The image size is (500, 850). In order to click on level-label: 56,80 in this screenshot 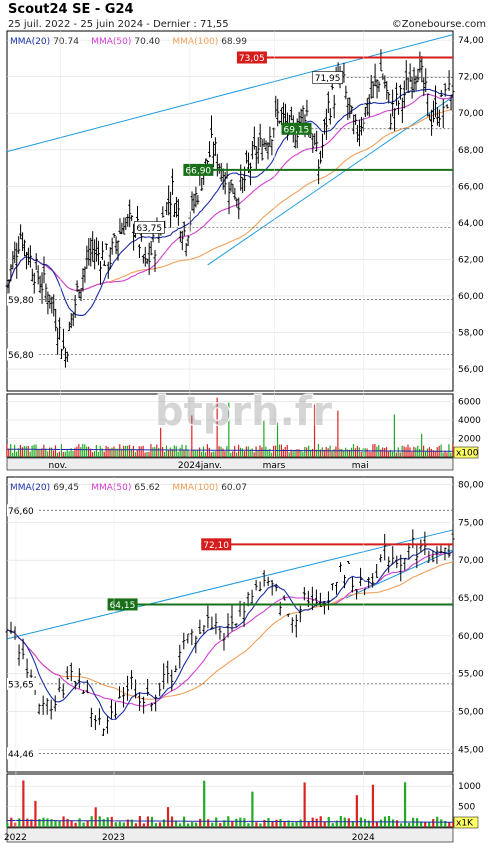, I will do `click(21, 356)`.